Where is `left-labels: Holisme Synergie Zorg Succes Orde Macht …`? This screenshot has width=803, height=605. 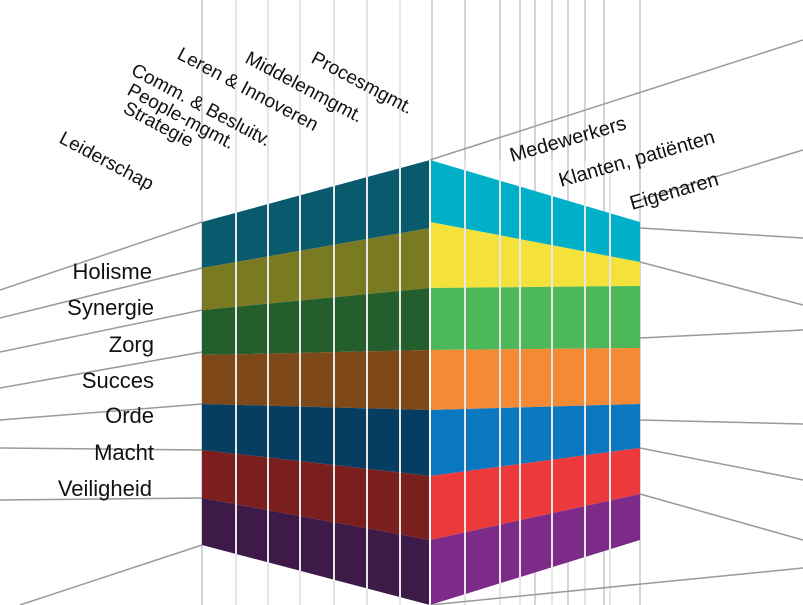 left-labels: Holisme Synergie Zorg Succes Orde Macht … is located at coordinates (106, 380).